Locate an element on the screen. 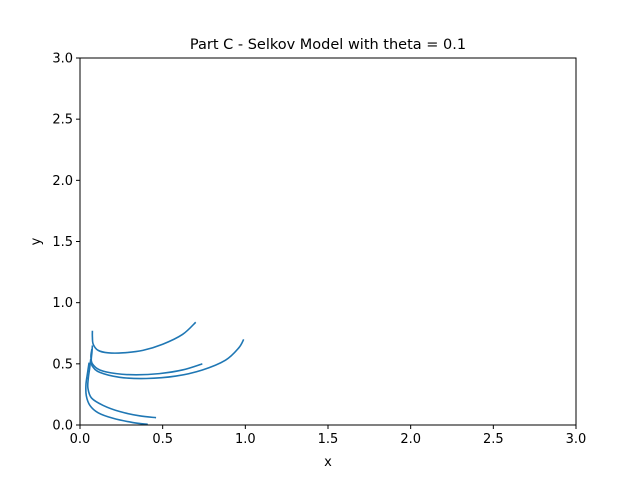 This screenshot has height=478, width=640. chart-title: Part C - Selkov Model with theta = 0.1 is located at coordinates (328, 45).